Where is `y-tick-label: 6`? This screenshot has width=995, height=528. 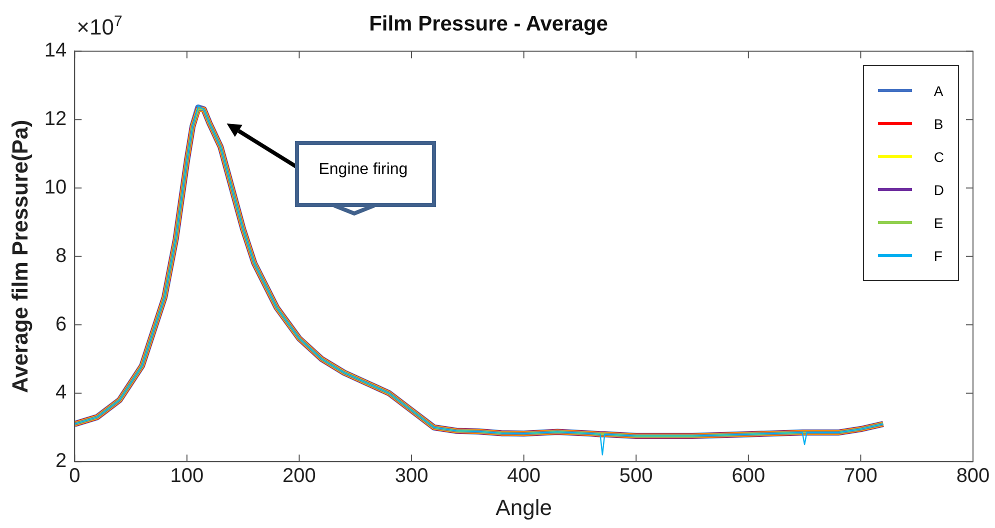
y-tick-label: 6 is located at coordinates (61, 324).